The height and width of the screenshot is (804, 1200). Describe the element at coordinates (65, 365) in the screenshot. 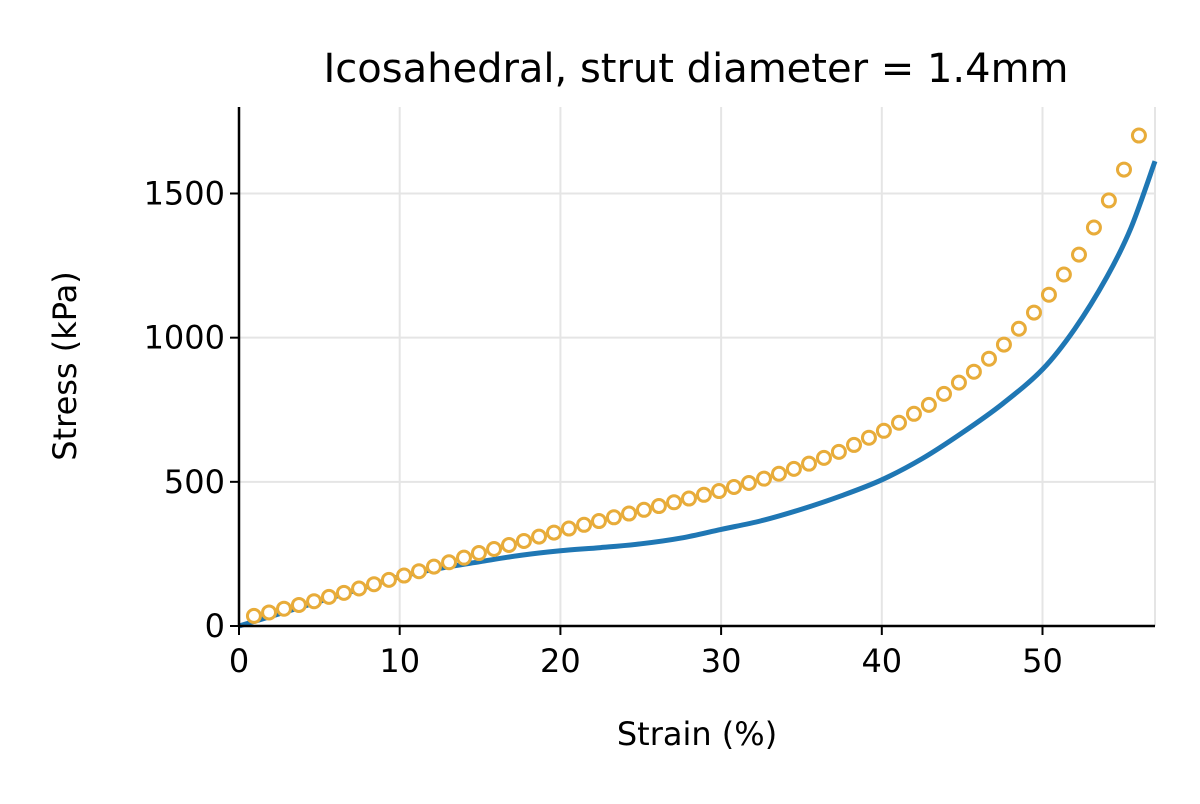

I see `y-axis-label: Stress (kPa)` at that location.